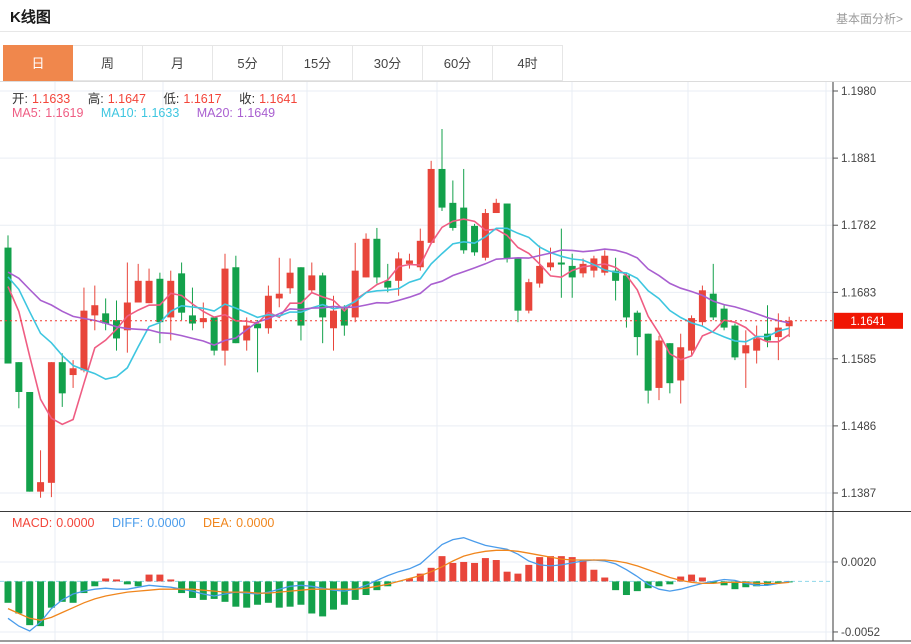  What do you see at coordinates (318, 63) in the screenshot?
I see `tab-15min: 15分` at bounding box center [318, 63].